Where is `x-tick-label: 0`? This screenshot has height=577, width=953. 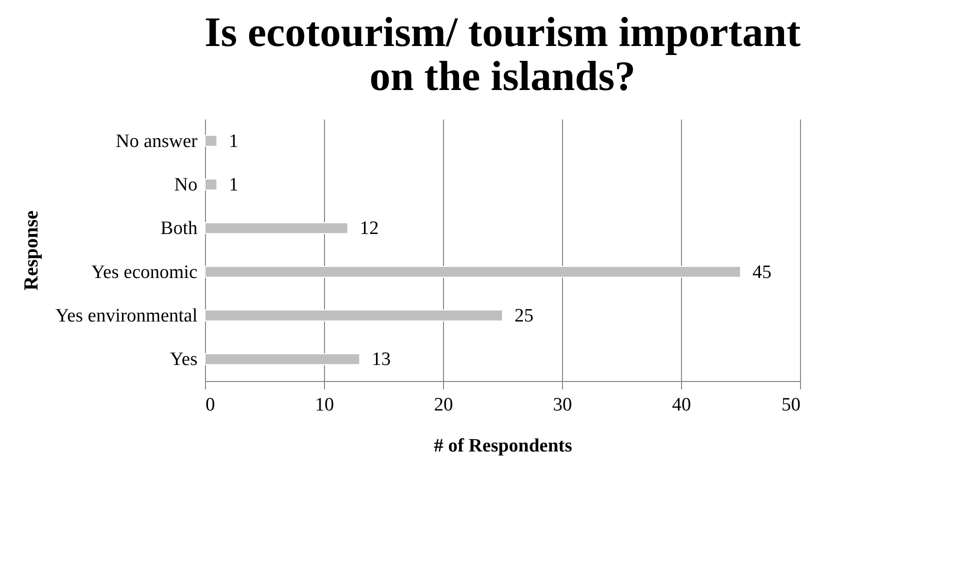 x-tick-label: 0 is located at coordinates (210, 405).